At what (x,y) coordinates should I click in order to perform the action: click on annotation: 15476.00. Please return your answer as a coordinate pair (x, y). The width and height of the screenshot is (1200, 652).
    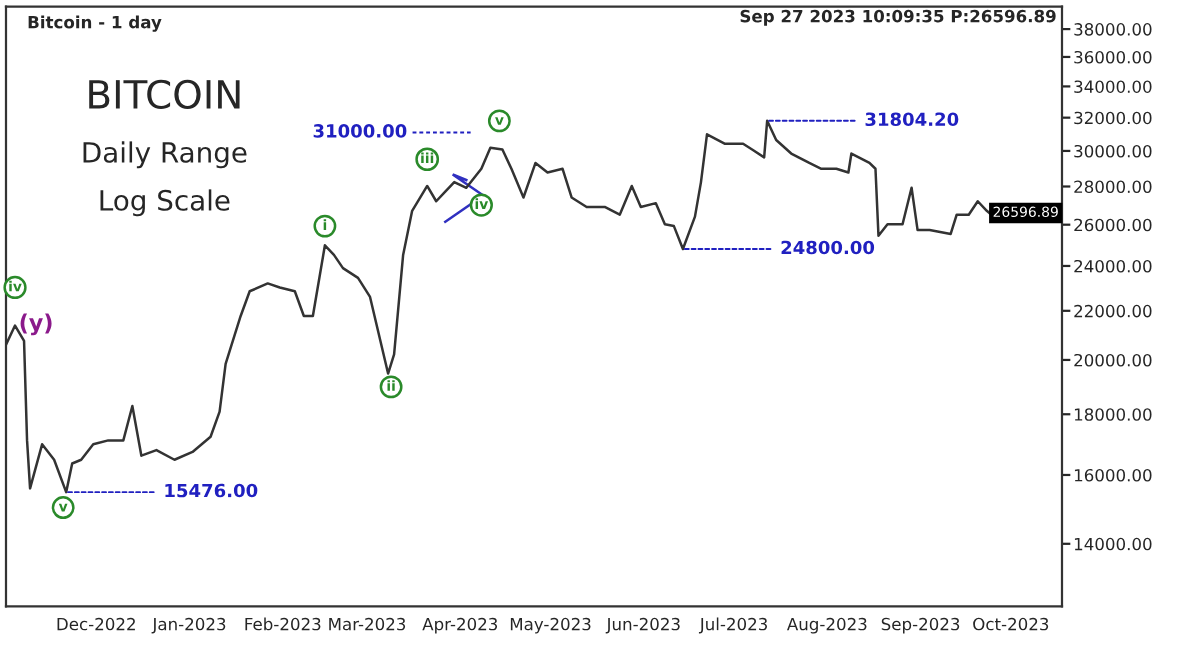
    Looking at the image, I should click on (211, 490).